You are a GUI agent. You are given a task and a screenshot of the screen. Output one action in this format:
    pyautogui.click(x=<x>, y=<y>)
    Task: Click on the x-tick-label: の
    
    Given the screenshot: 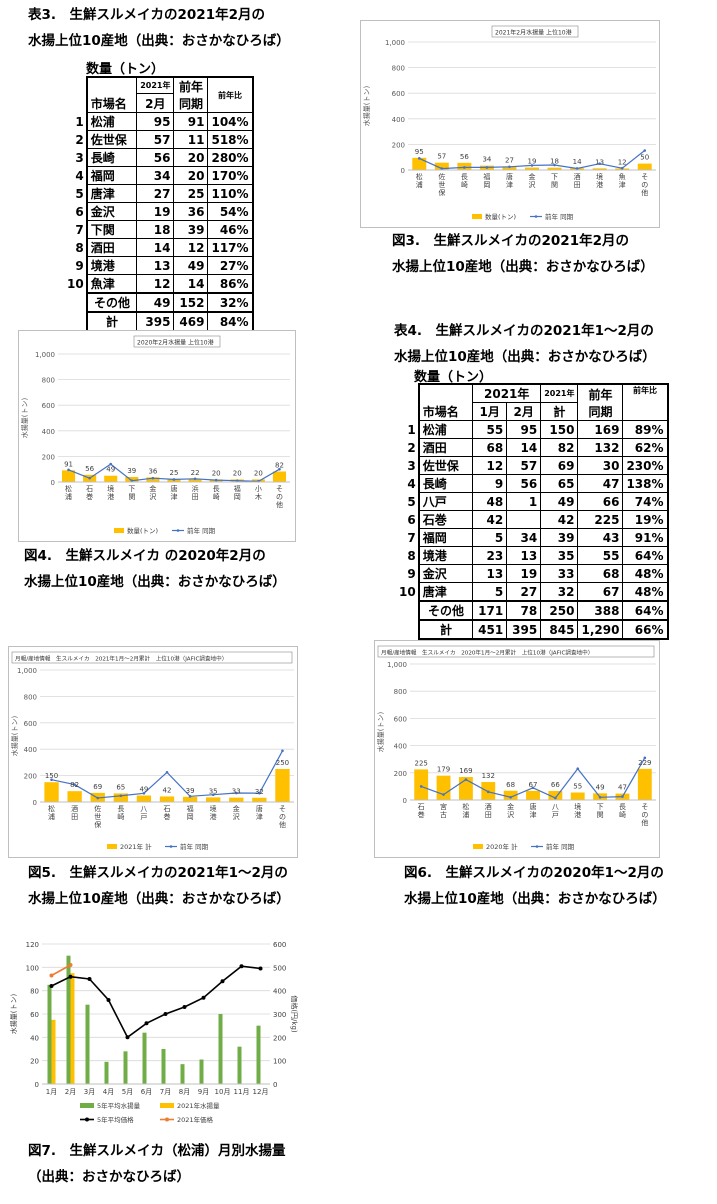 What is the action you would take?
    pyautogui.click(x=644, y=185)
    